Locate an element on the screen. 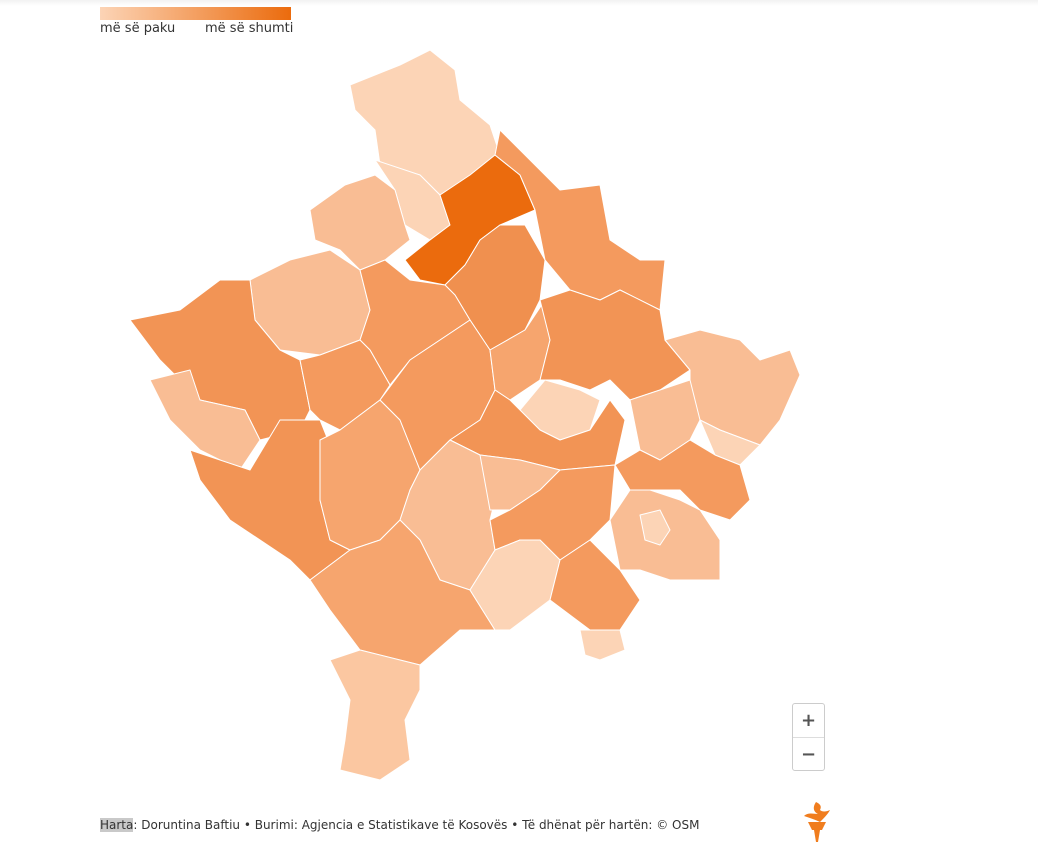 Image resolution: width=1038 pixels, height=844 pixels. legend-gradient is located at coordinates (195, 13).